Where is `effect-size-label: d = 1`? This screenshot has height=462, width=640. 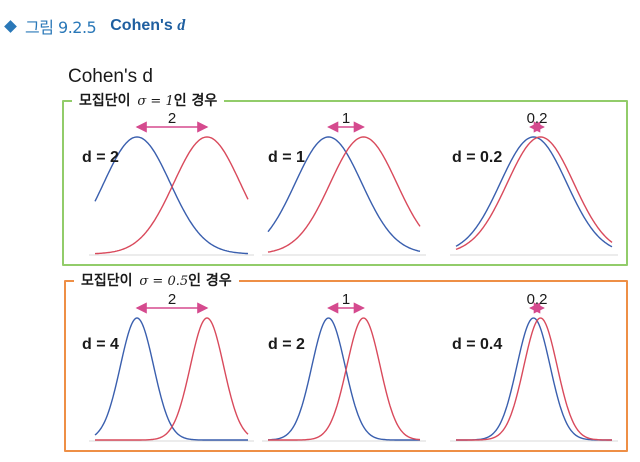 effect-size-label: d = 1 is located at coordinates (286, 157).